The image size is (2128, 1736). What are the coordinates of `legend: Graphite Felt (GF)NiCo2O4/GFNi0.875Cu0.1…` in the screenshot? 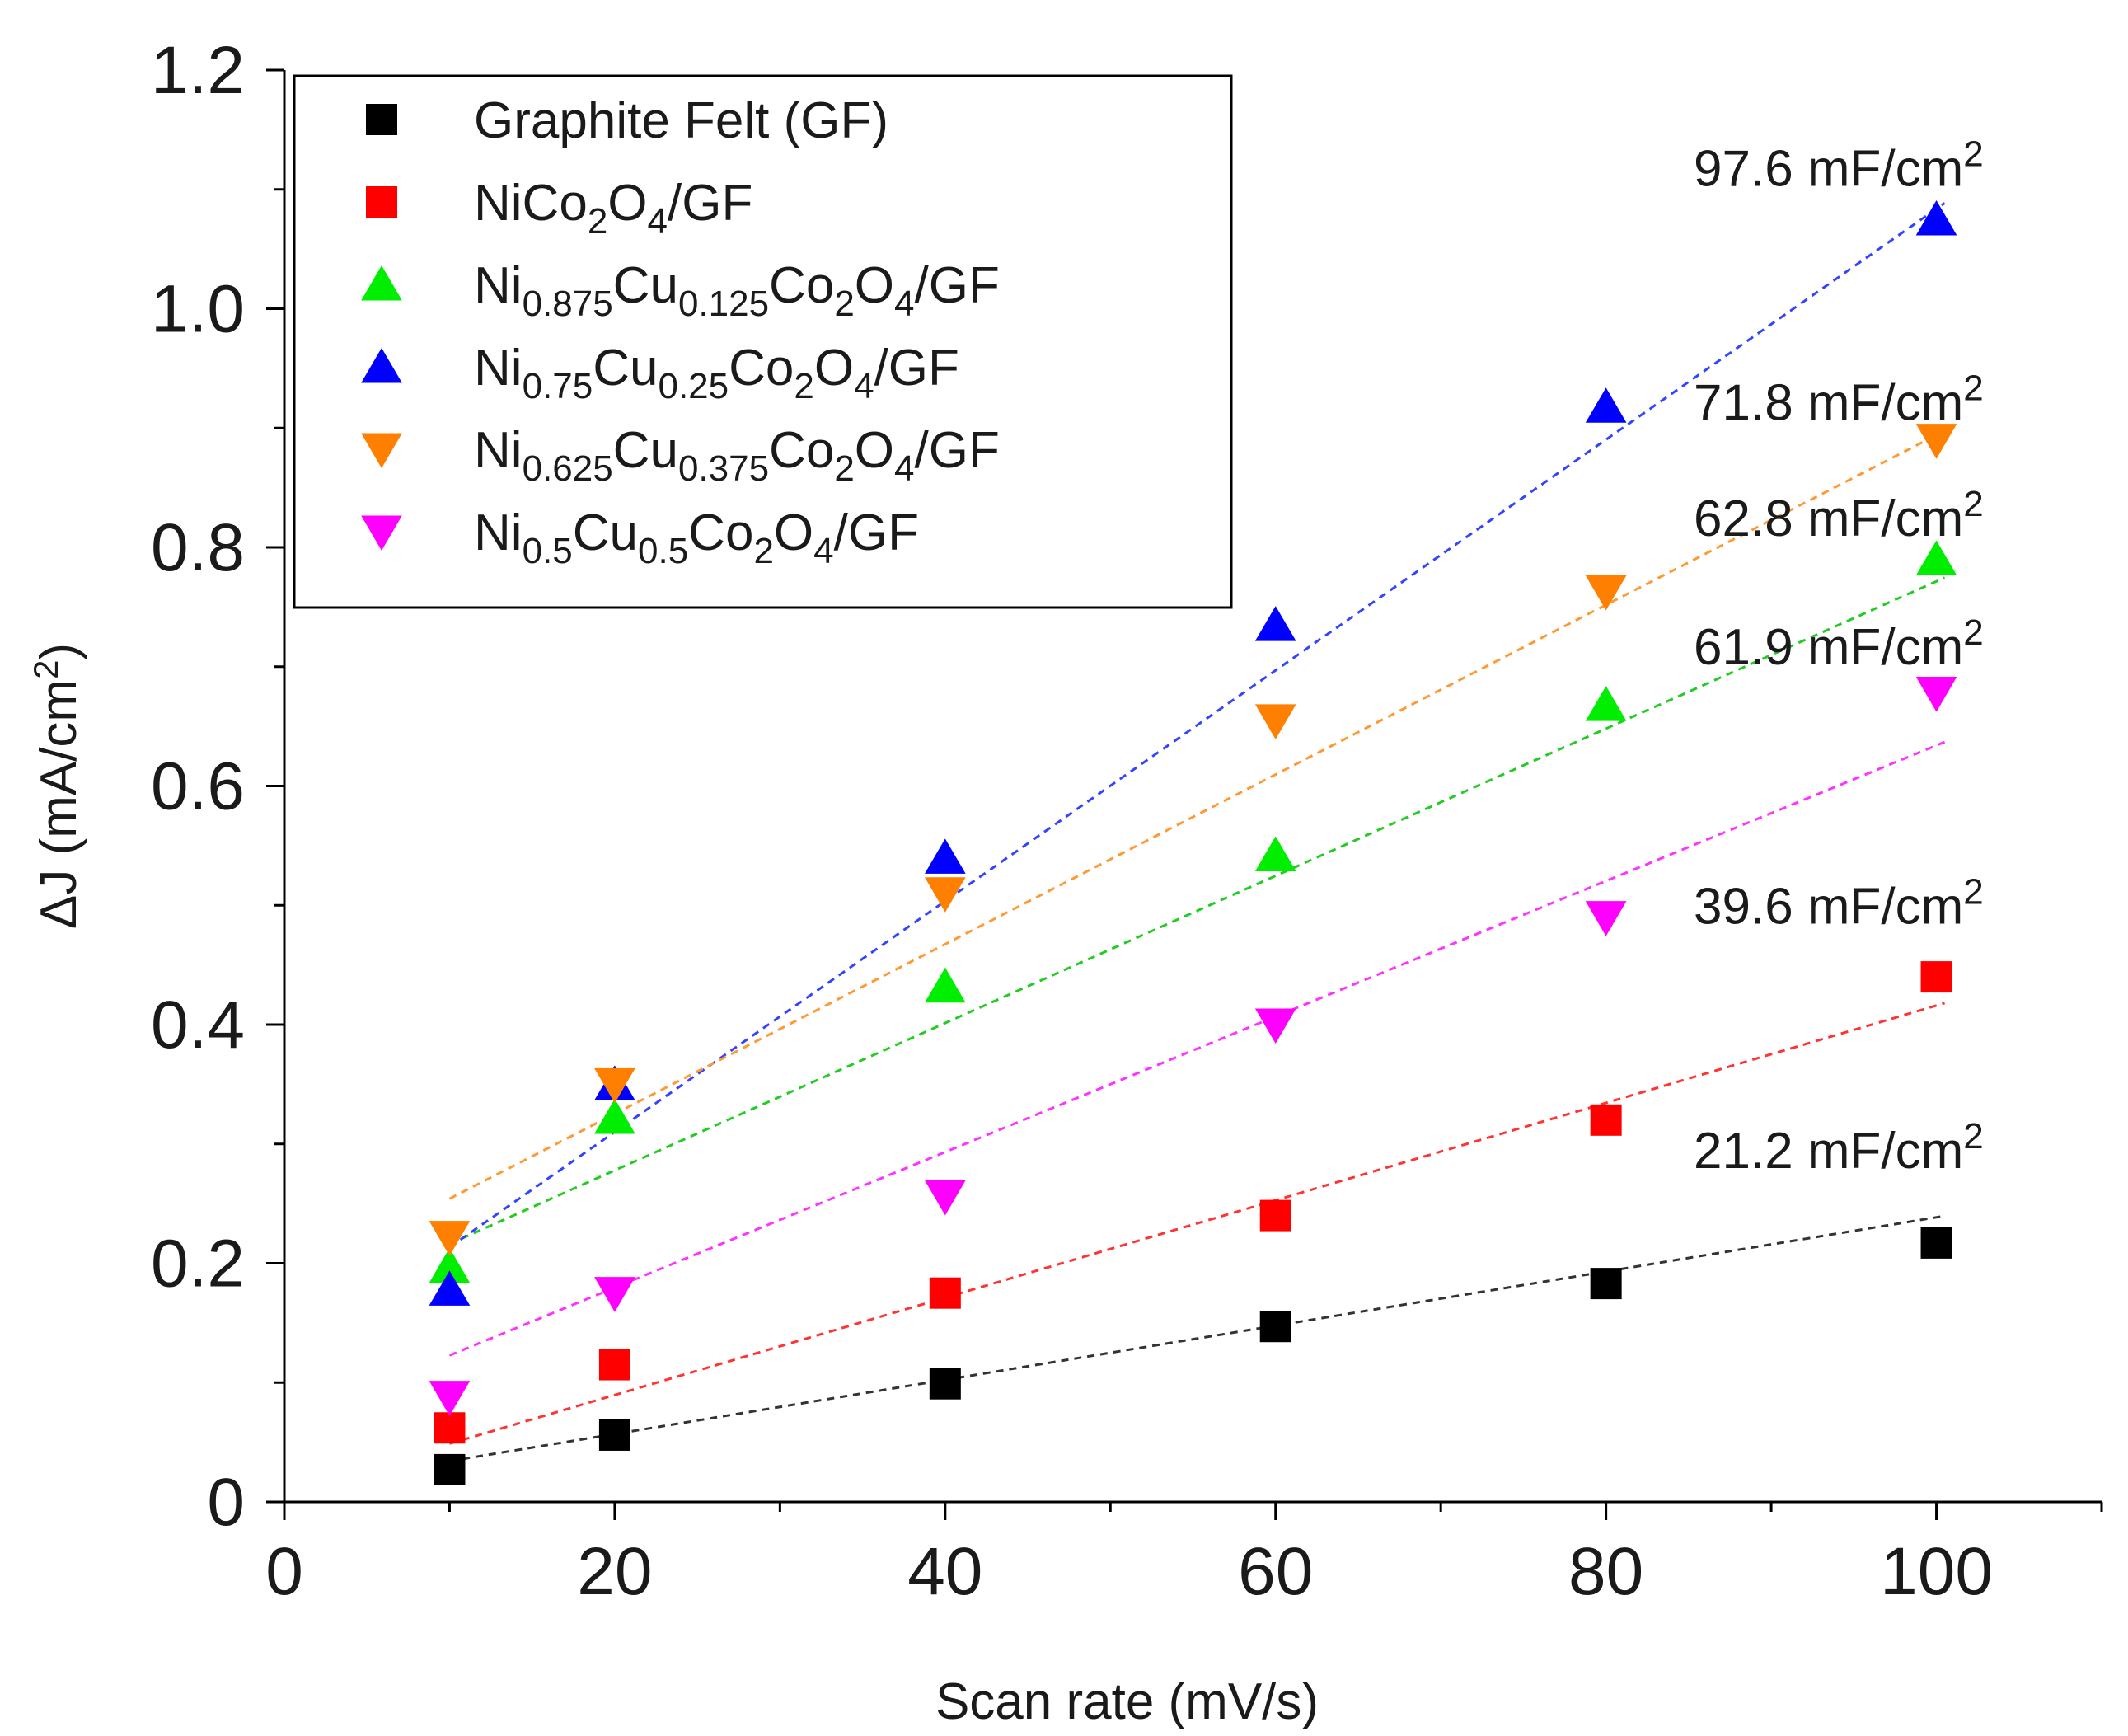 It's located at (763, 341).